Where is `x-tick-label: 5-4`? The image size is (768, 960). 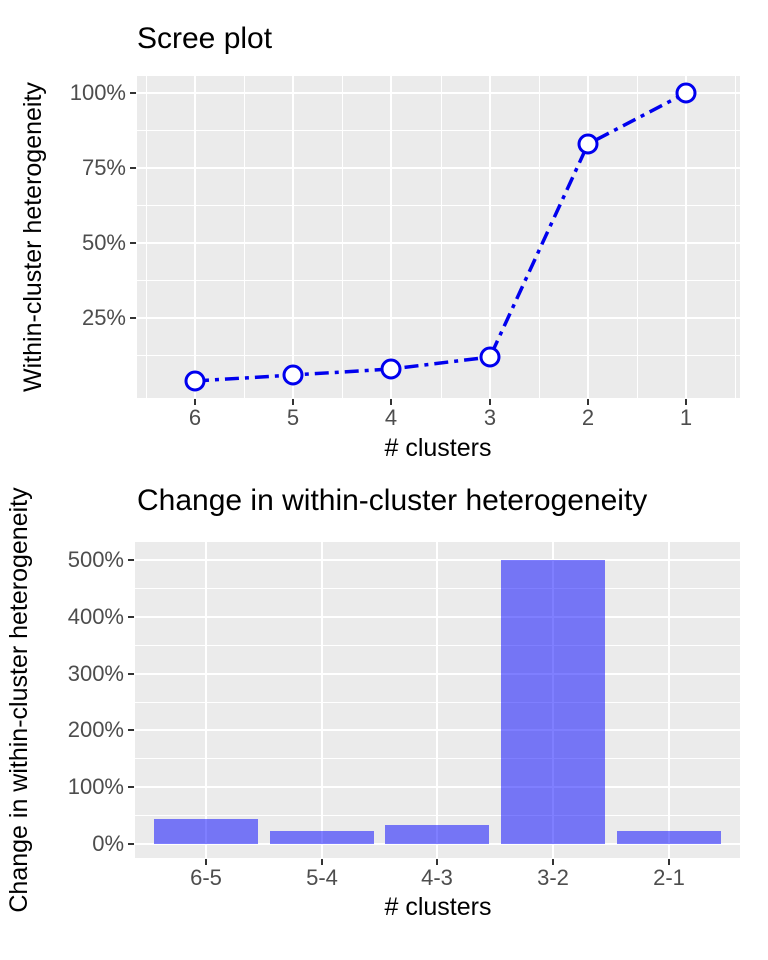
x-tick-label: 5-4 is located at coordinates (322, 877).